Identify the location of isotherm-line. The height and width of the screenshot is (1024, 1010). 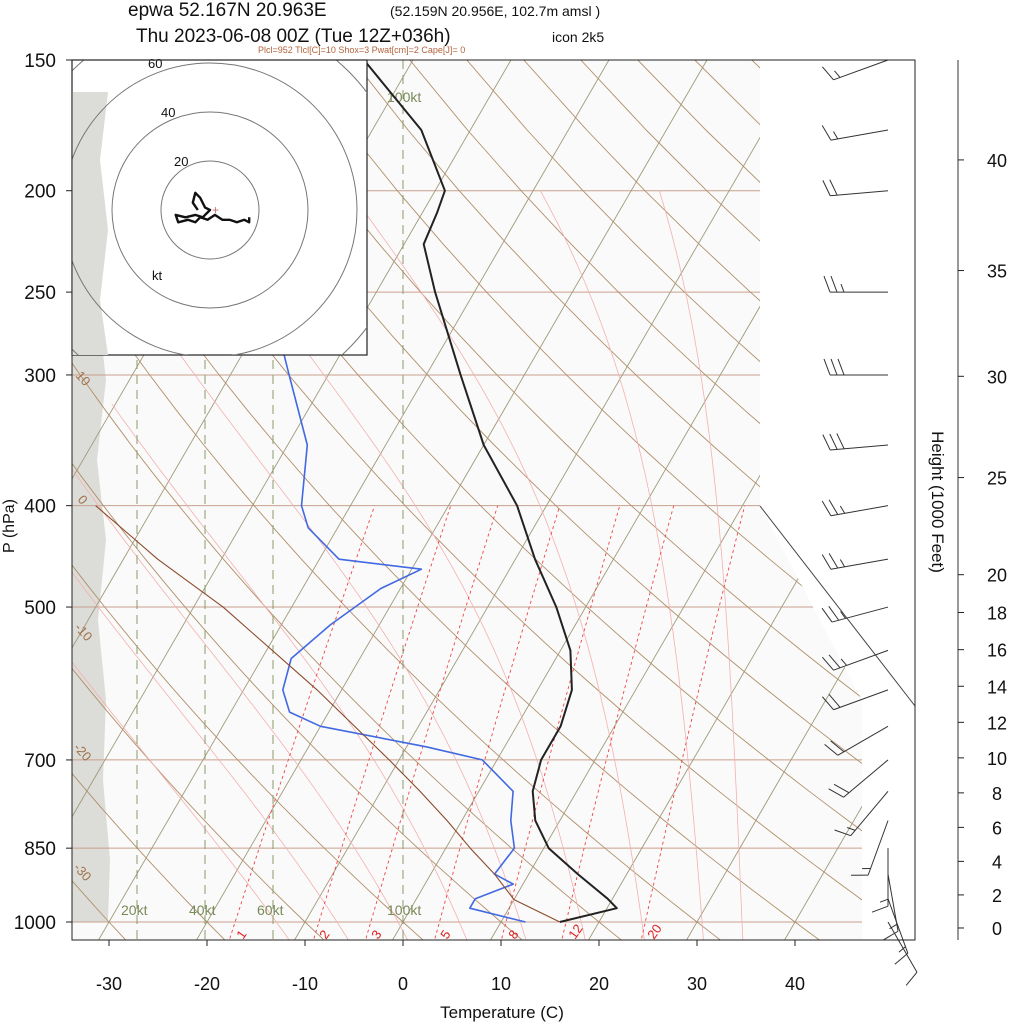
(800, 742).